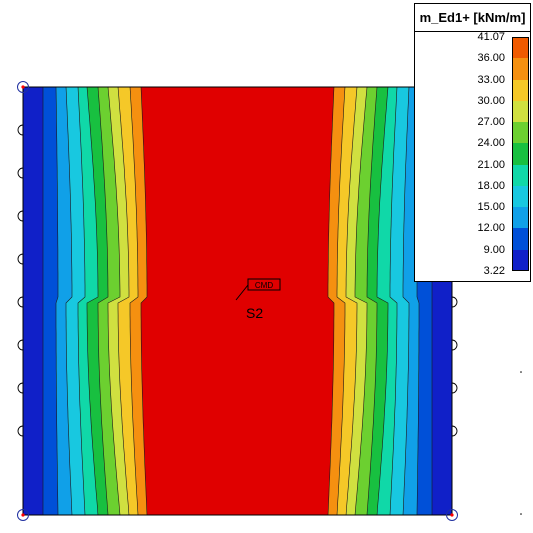  What do you see at coordinates (491, 143) in the screenshot?
I see `legend-level-label: 24.00` at bounding box center [491, 143].